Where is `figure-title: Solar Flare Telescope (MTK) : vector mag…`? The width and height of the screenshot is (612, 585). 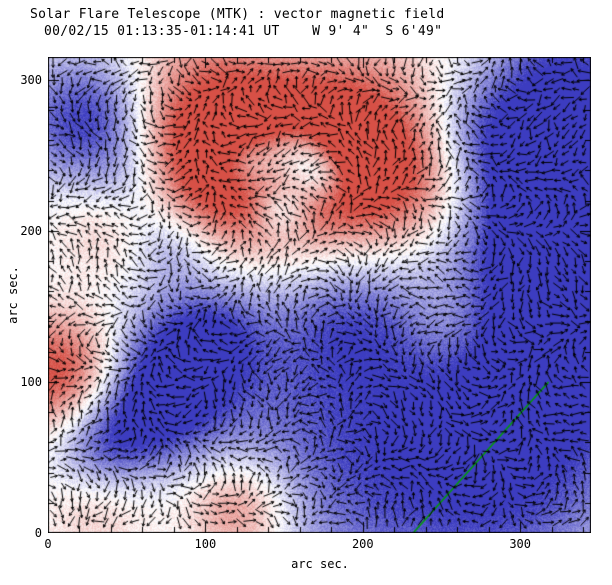 figure-title: Solar Flare Telescope (MTK) : vector mag… is located at coordinates (237, 14).